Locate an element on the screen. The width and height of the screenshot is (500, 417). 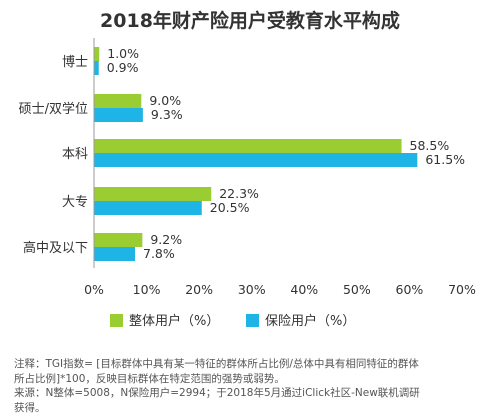
data-label: 58.5% is located at coordinates (430, 145).